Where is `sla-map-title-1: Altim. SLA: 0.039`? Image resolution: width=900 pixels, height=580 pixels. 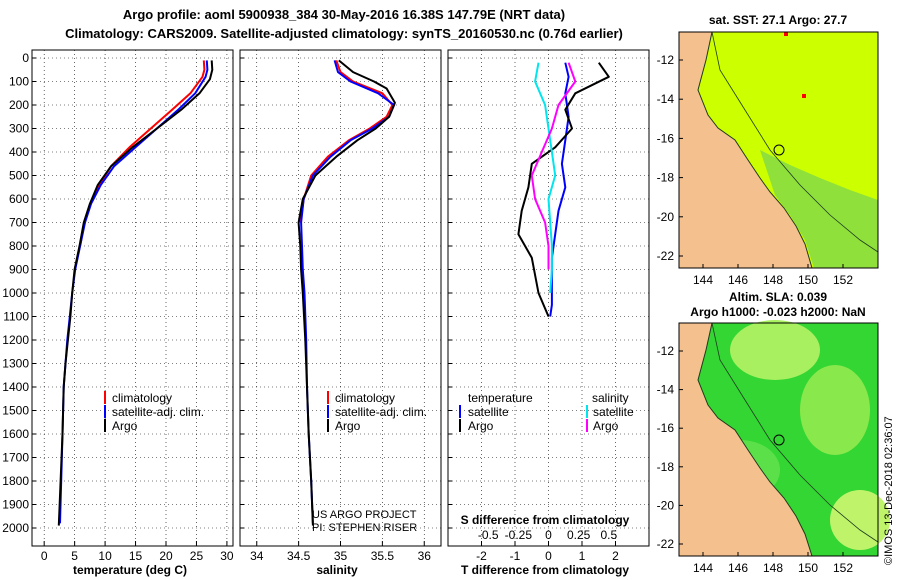 sla-map-title-1: Altim. SLA: 0.039 is located at coordinates (778, 297).